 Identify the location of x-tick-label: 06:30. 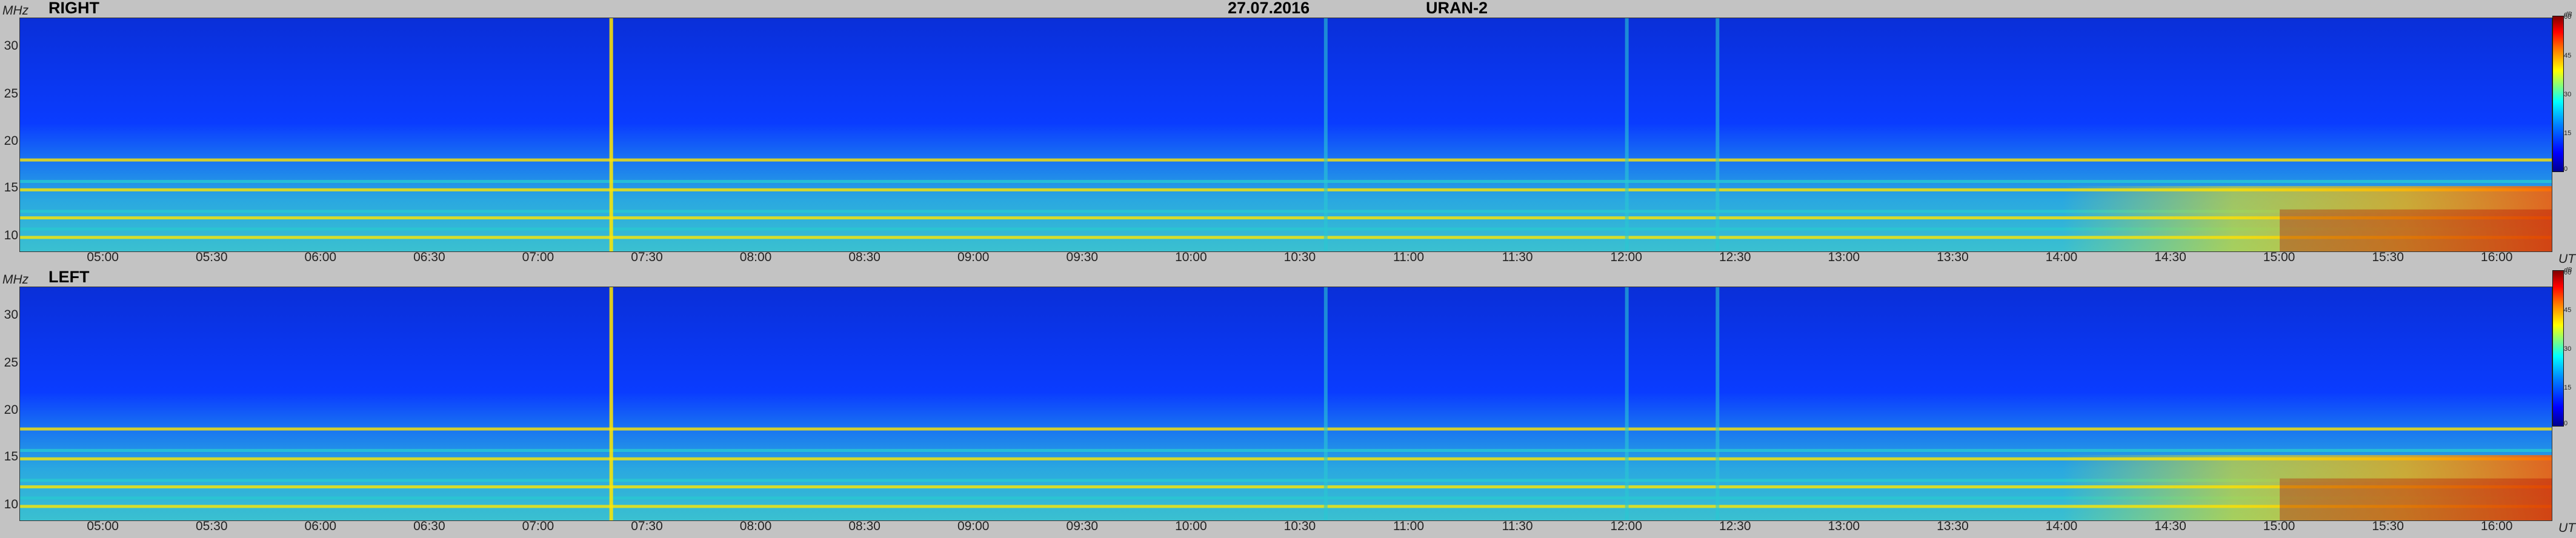
(429, 526).